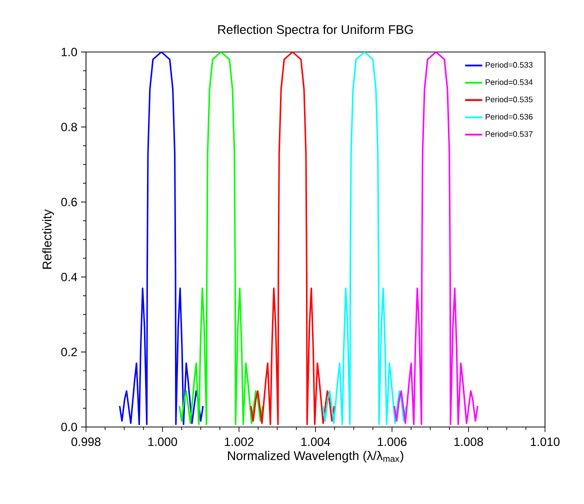 The width and height of the screenshot is (584, 504). I want to click on x-tick-label: 1.008, so click(468, 442).